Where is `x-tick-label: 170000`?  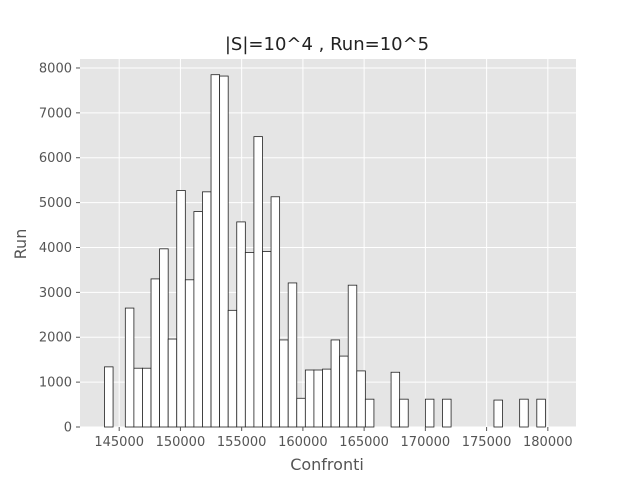 x-tick-label: 170000 is located at coordinates (426, 442).